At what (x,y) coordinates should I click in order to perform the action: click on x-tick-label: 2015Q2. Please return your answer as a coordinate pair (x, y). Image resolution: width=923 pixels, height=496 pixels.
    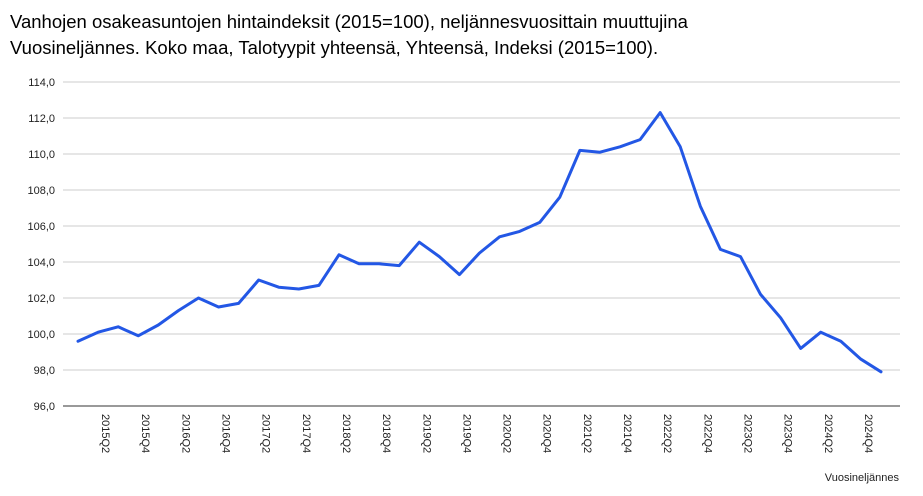
    Looking at the image, I should click on (105, 433).